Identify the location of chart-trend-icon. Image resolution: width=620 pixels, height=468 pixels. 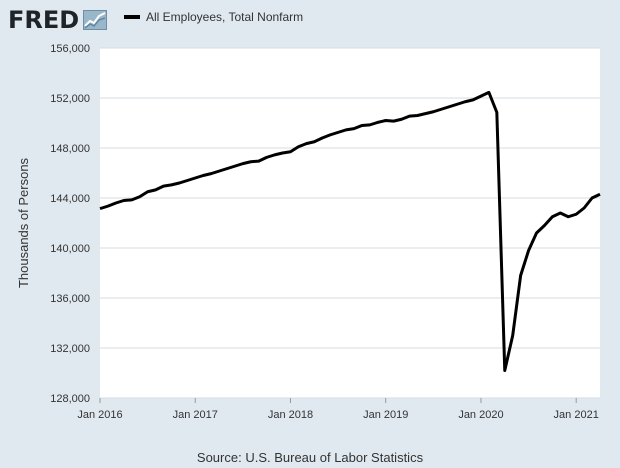
(95, 20).